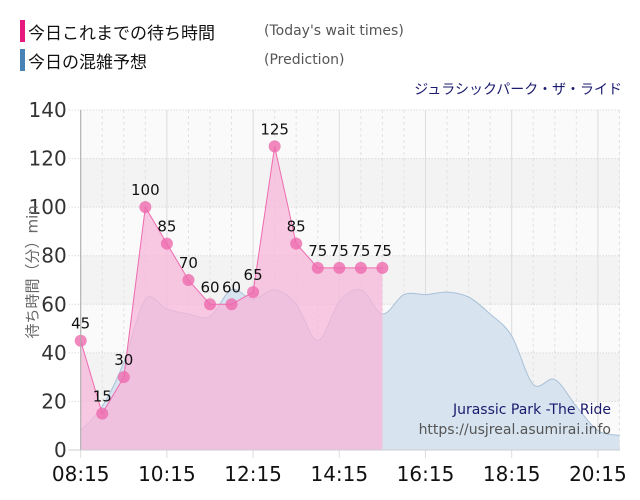 This screenshot has width=640, height=500. What do you see at coordinates (22, 60) in the screenshot?
I see `legend-prediction-swatch` at bounding box center [22, 60].